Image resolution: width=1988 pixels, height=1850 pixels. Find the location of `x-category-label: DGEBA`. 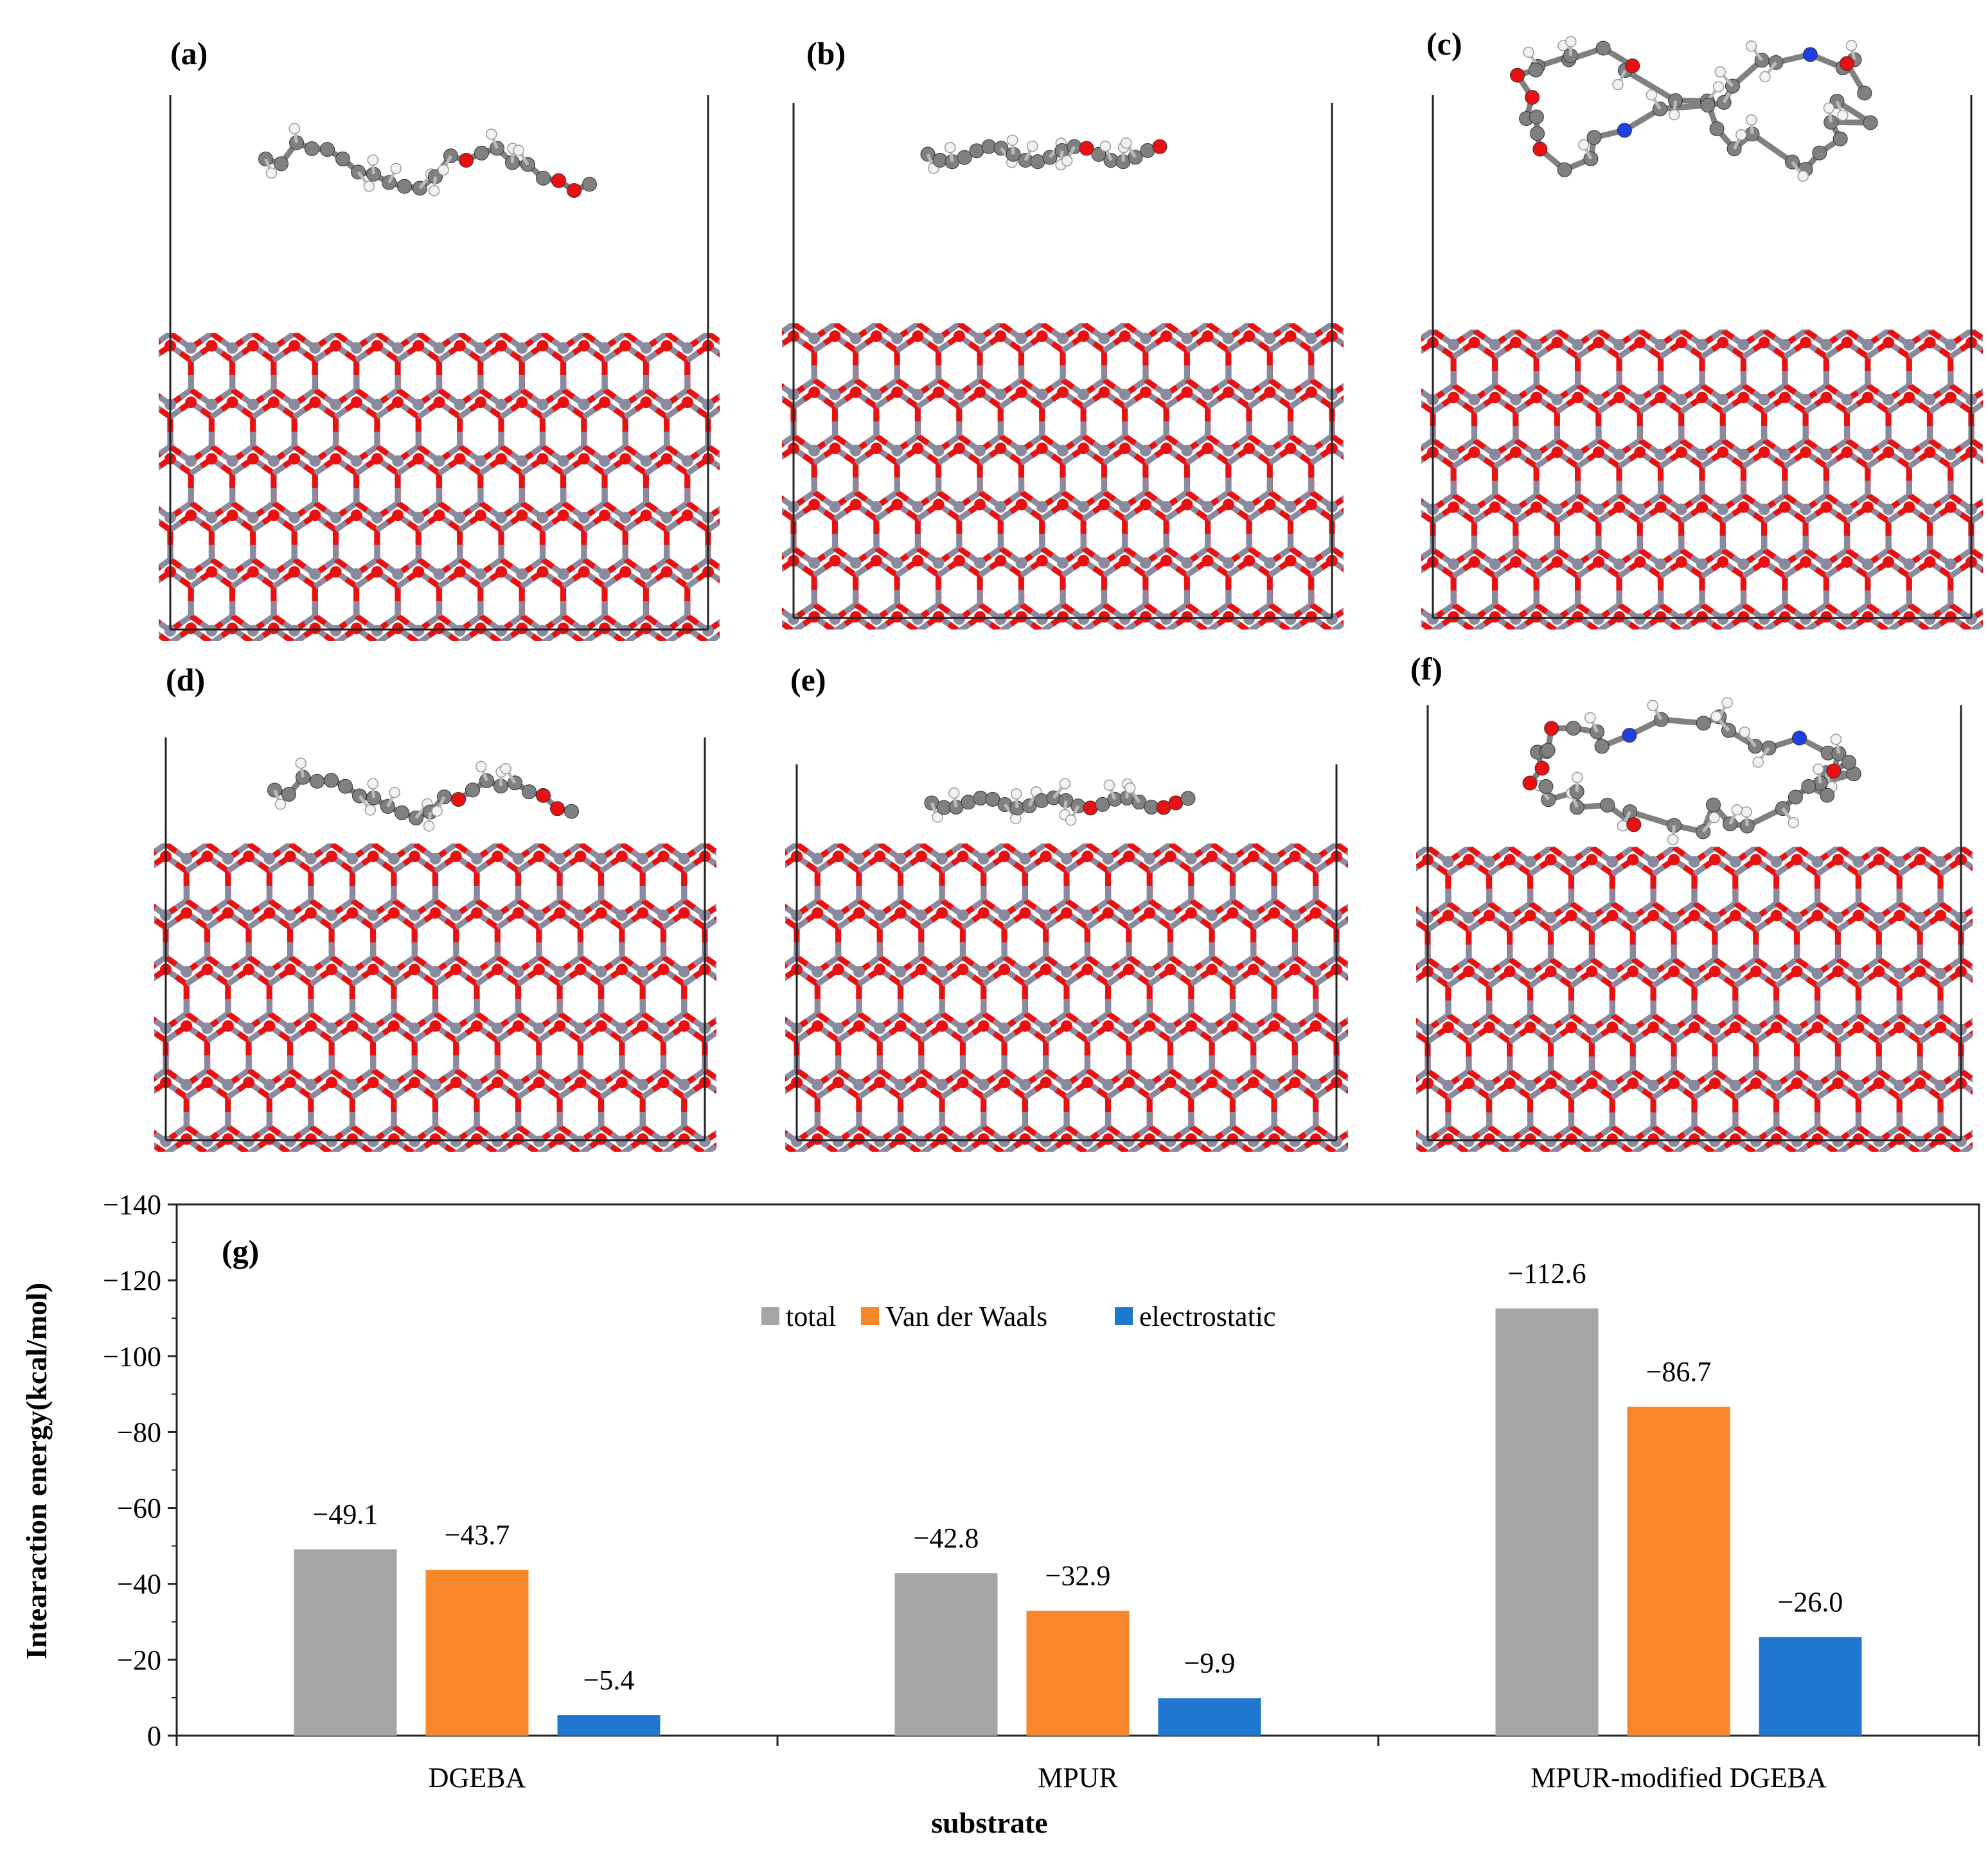

x-category-label: DGEBA is located at coordinates (477, 1778).